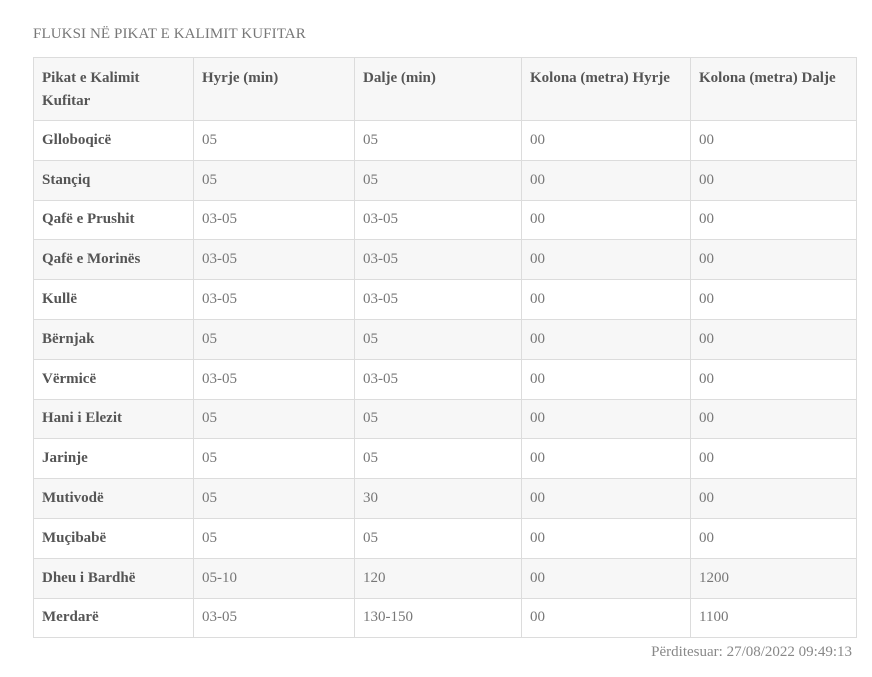  Describe the element at coordinates (113, 459) in the screenshot. I see `cell-crossing-point: Jarinje` at that location.